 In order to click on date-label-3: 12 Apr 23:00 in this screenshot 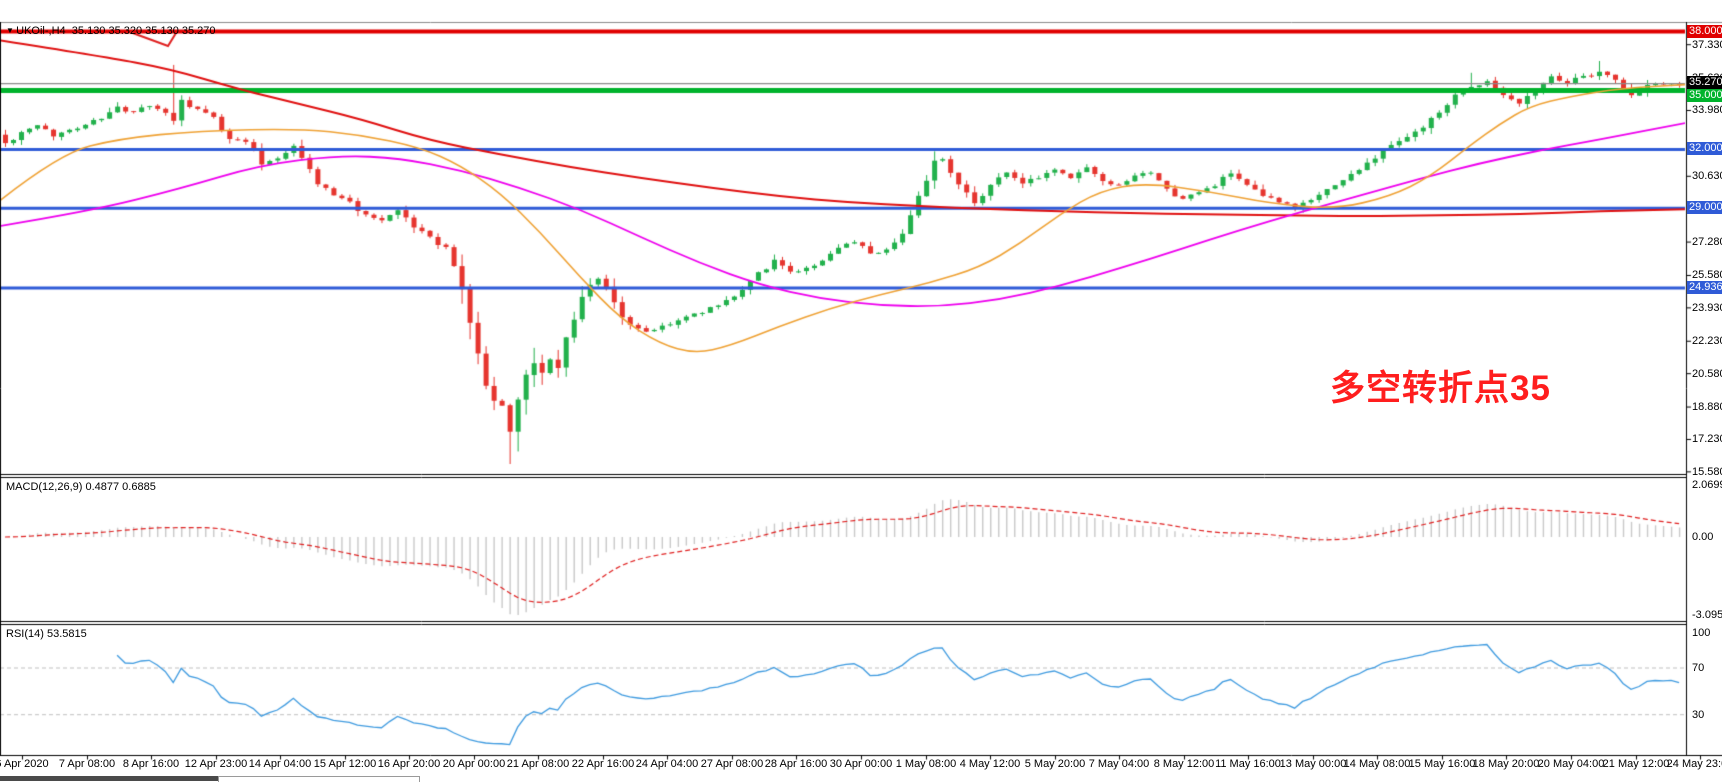, I will do `click(216, 764)`.